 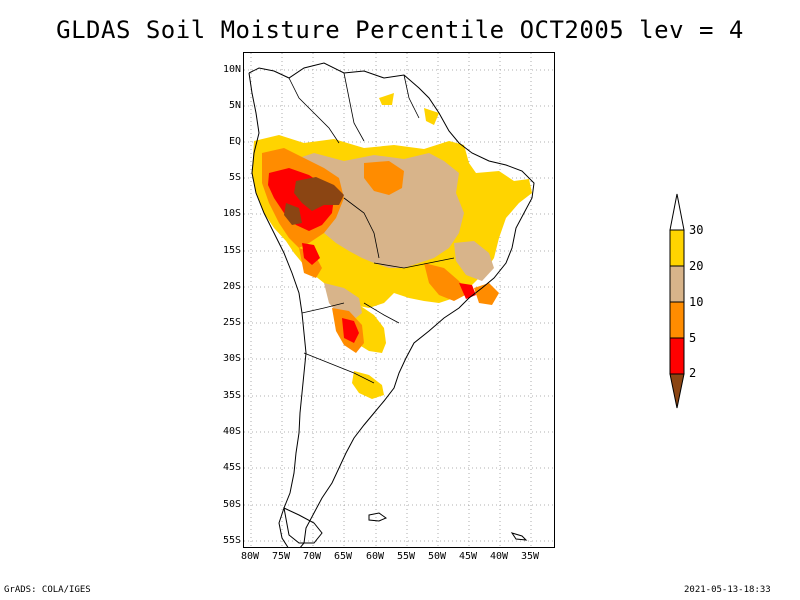 What do you see at coordinates (519, 536) in the screenshot?
I see `island-sw-atlantic` at bounding box center [519, 536].